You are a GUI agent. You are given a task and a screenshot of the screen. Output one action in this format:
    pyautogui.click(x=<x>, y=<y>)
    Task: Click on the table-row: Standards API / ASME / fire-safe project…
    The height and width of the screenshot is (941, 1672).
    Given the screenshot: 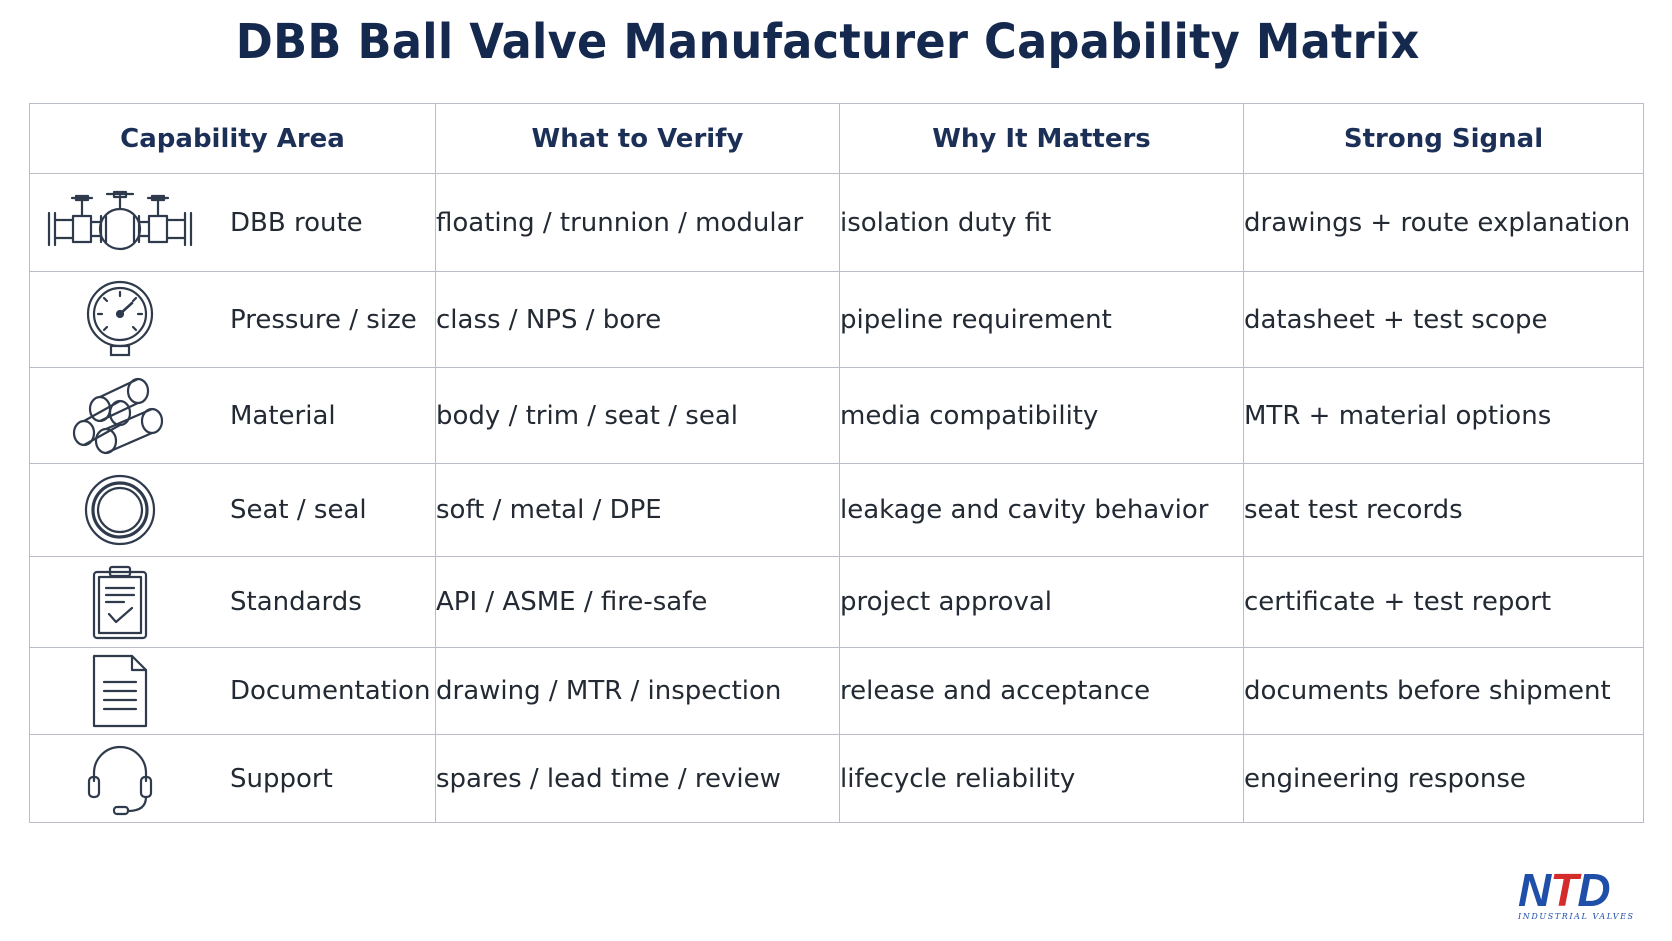 What is the action you would take?
    pyautogui.click(x=836, y=602)
    